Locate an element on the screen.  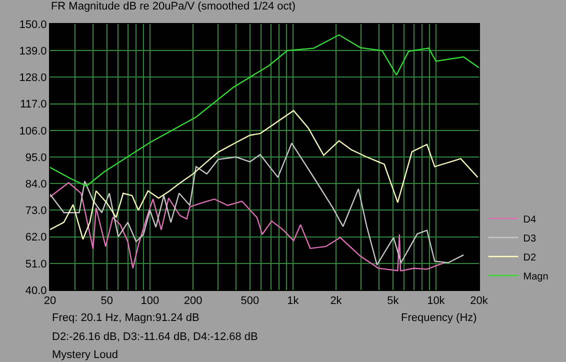
x-tick-label: 10k is located at coordinates (436, 301).